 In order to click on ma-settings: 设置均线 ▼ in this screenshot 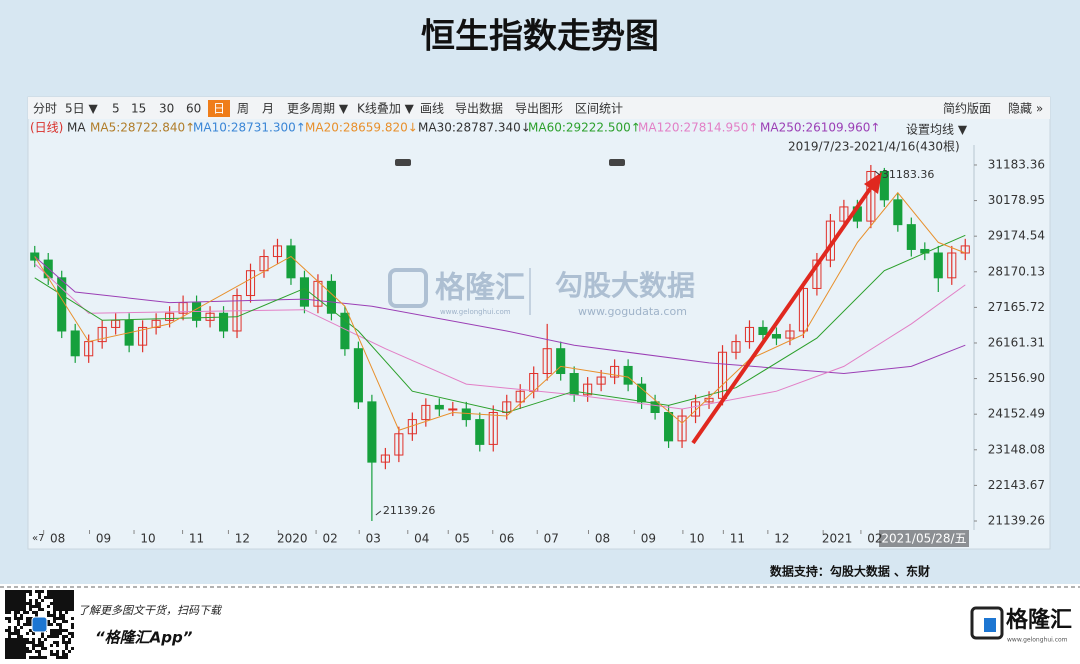, I will do `click(937, 130)`.